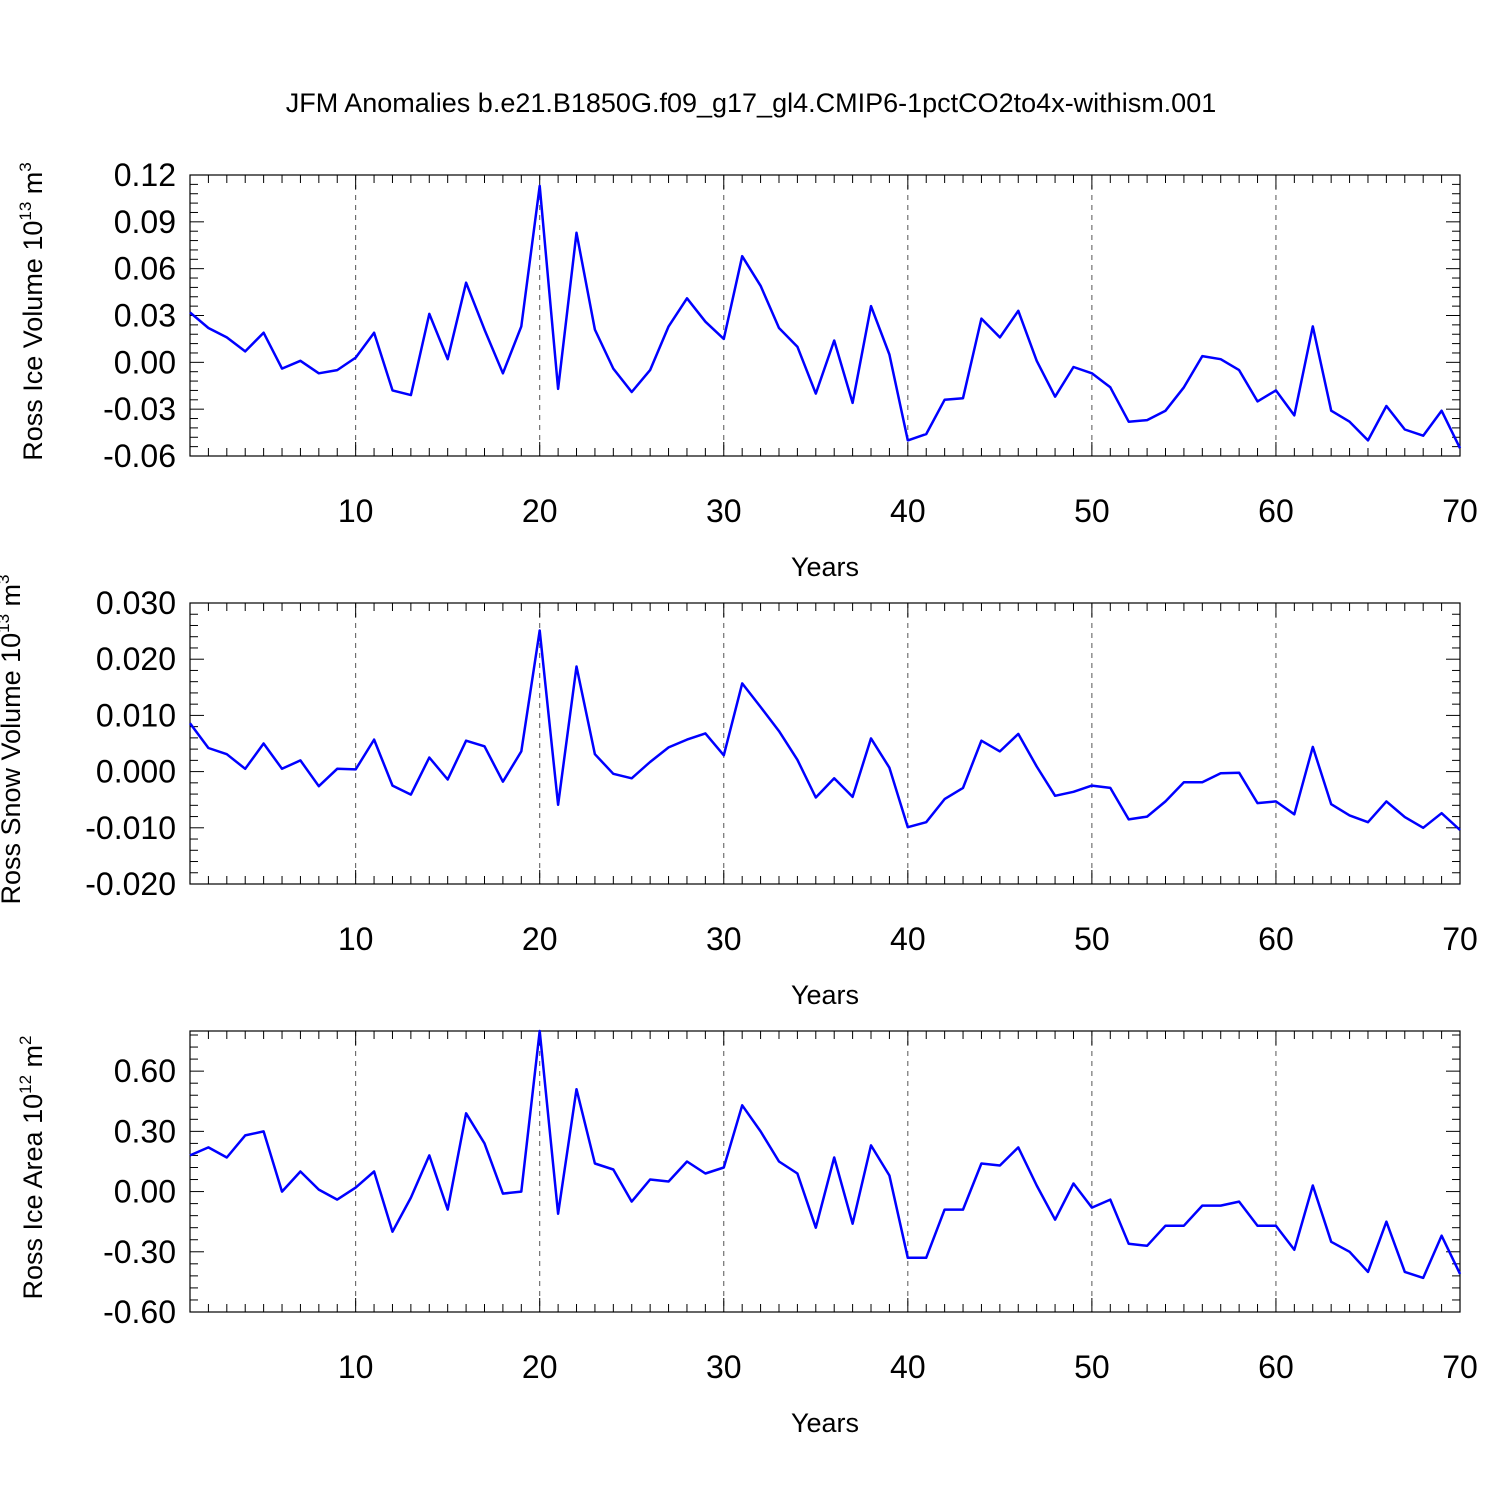  What do you see at coordinates (145, 222) in the screenshot?
I see `y-tick-label: 0.09` at bounding box center [145, 222].